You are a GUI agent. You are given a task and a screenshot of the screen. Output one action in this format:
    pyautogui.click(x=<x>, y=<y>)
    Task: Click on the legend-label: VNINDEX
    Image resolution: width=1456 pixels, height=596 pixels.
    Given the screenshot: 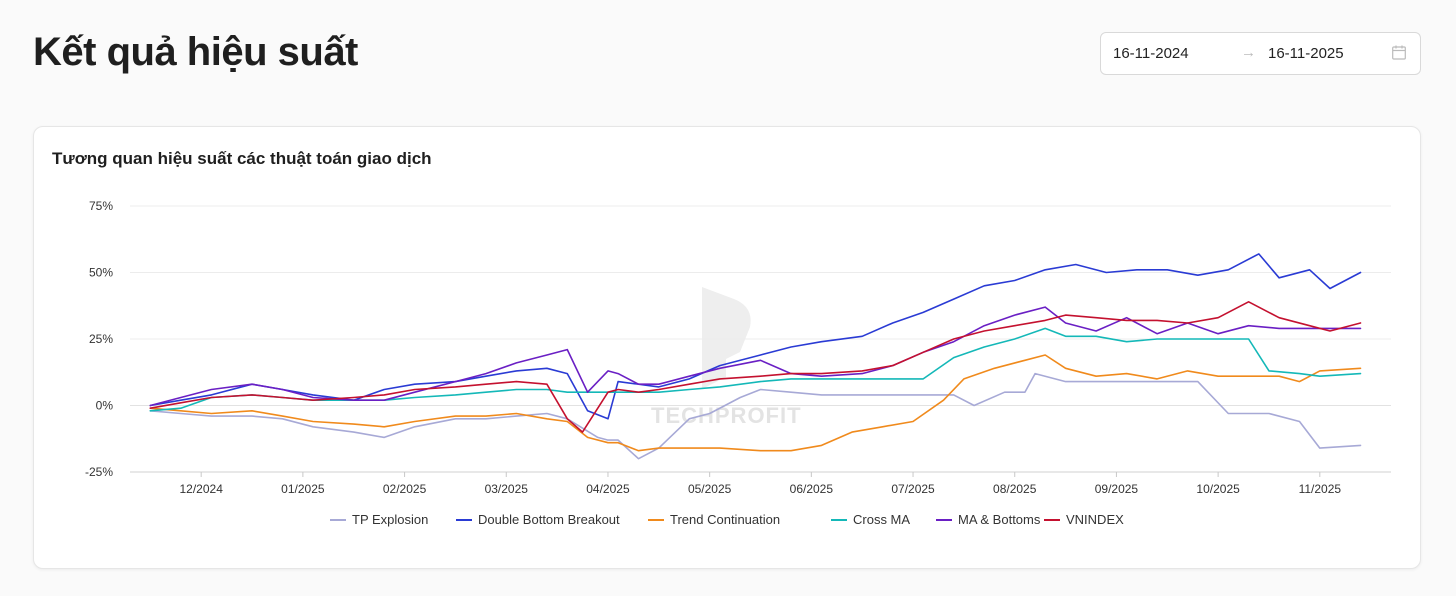 What is the action you would take?
    pyautogui.click(x=1095, y=519)
    